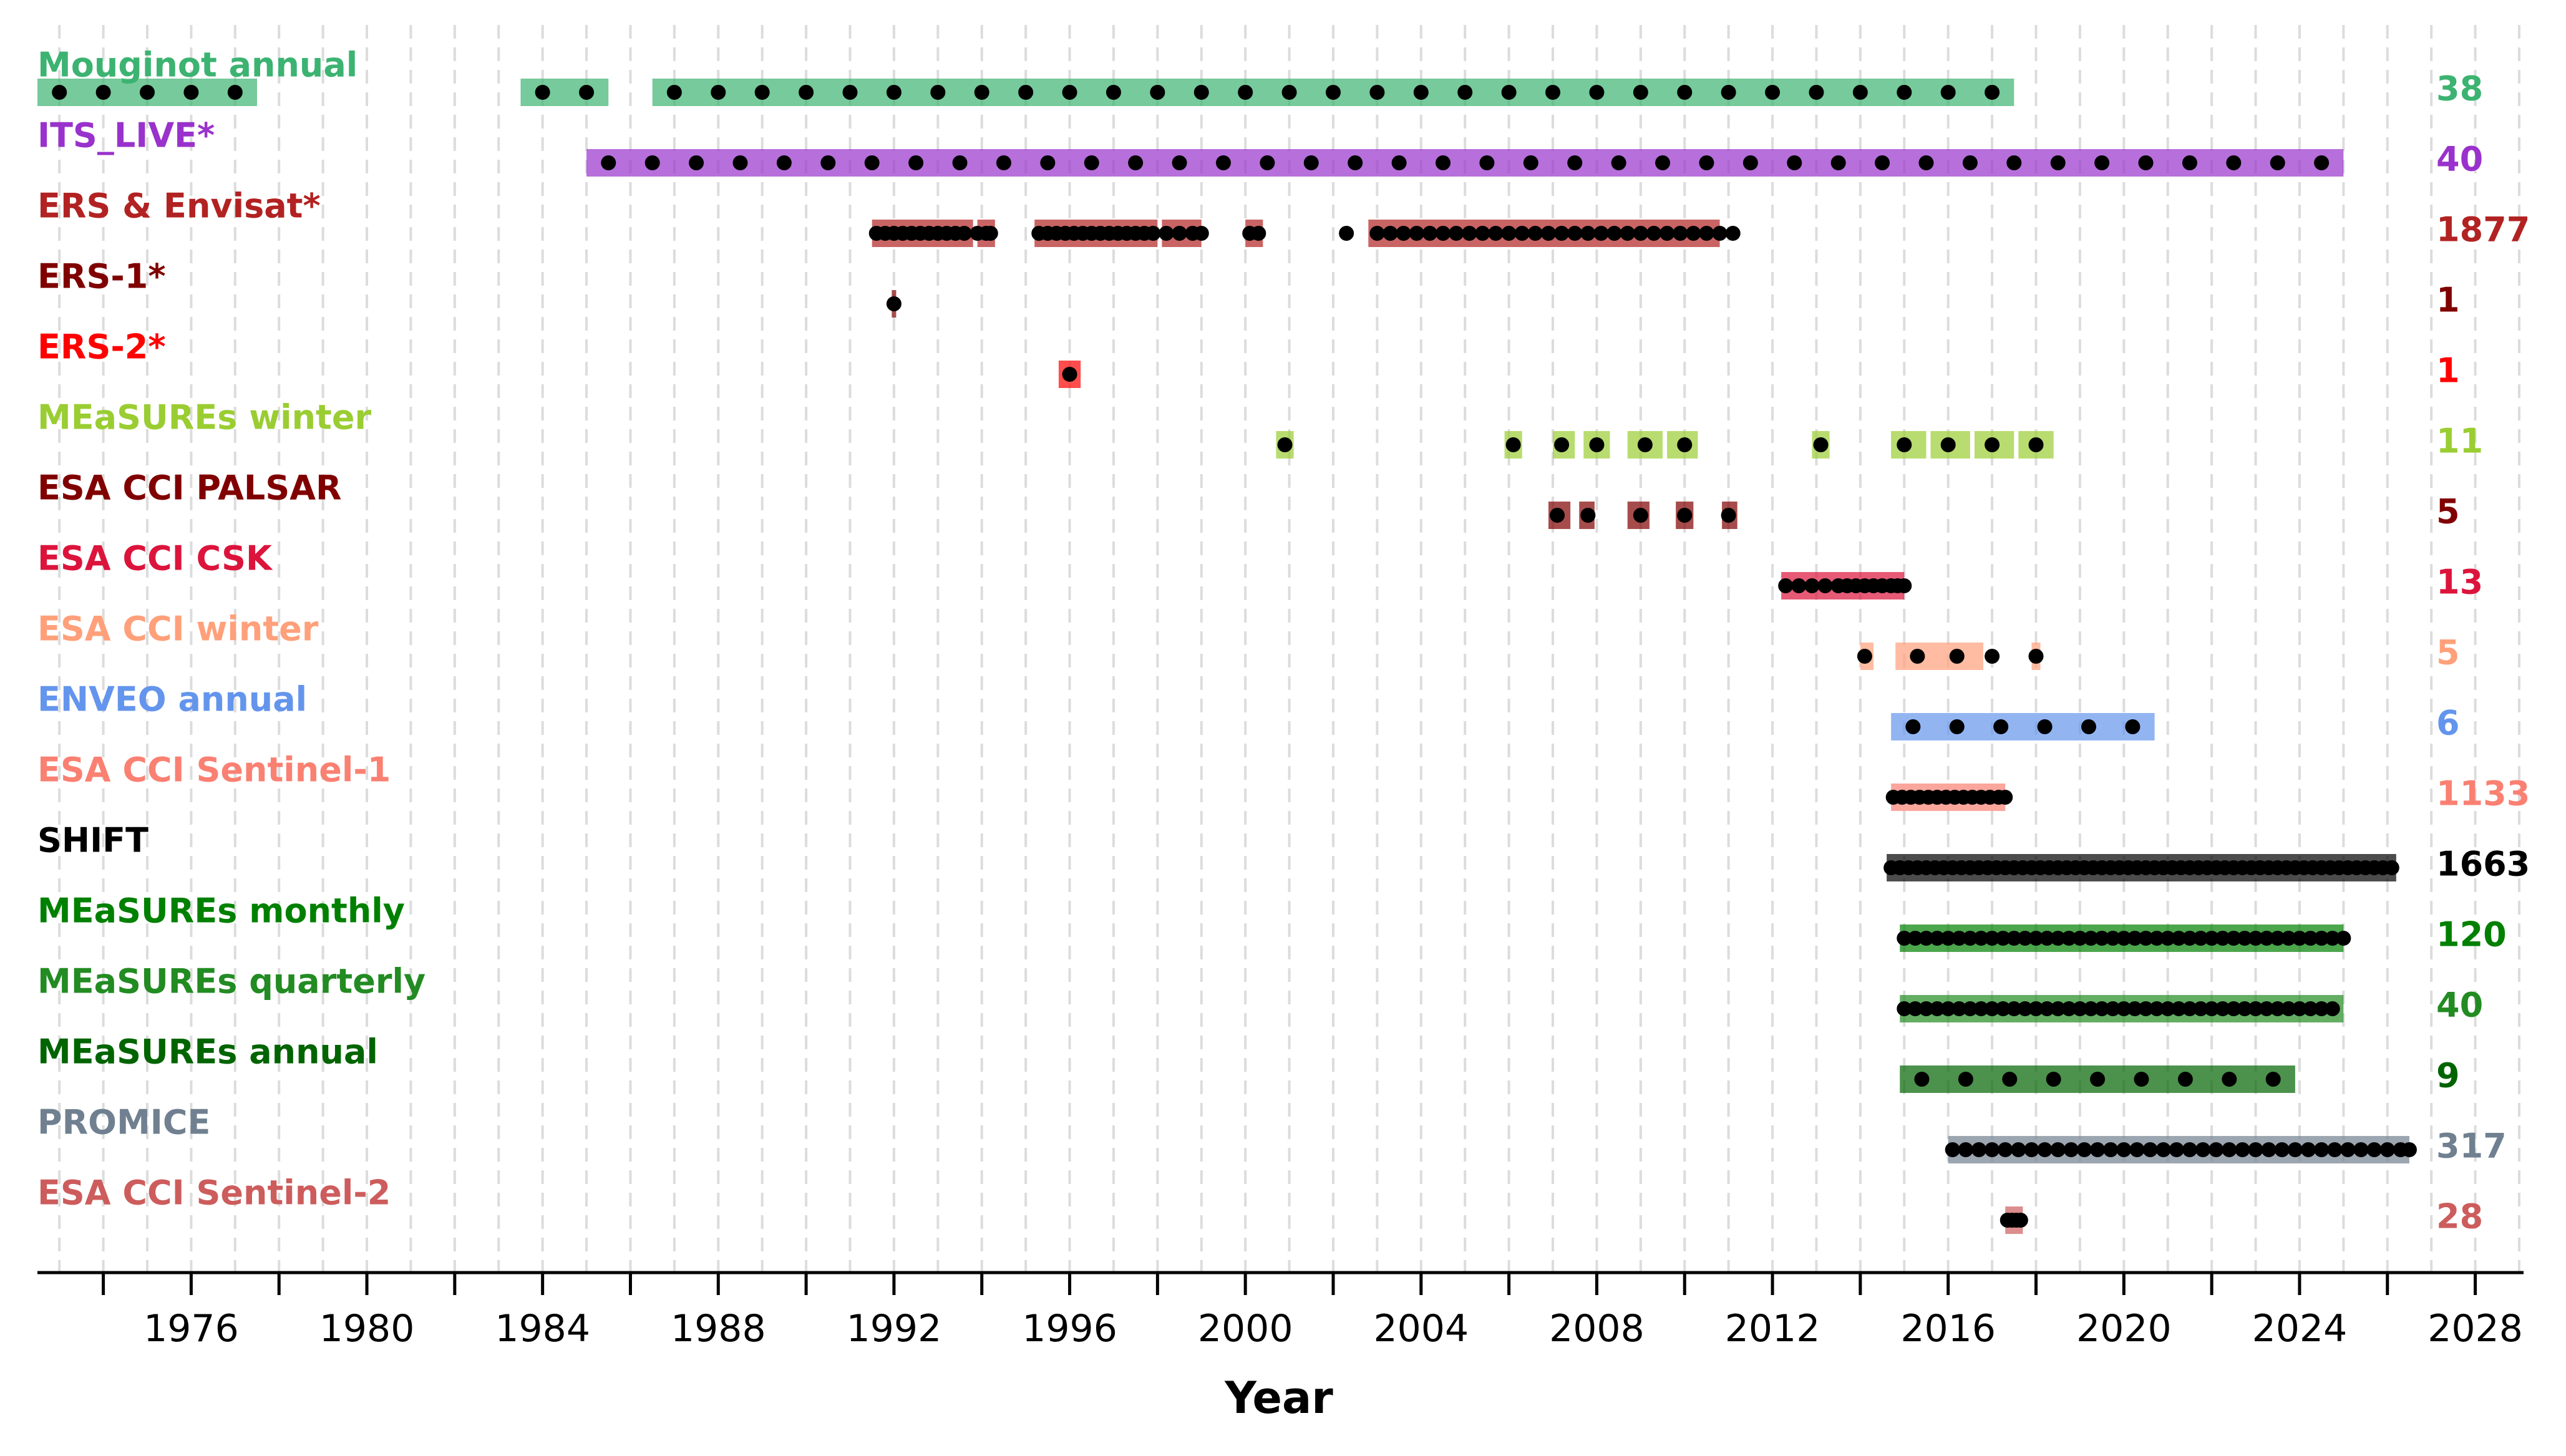 The image size is (2566, 1456). I want to click on series-label: MEaSUREs monthly, so click(221, 911).